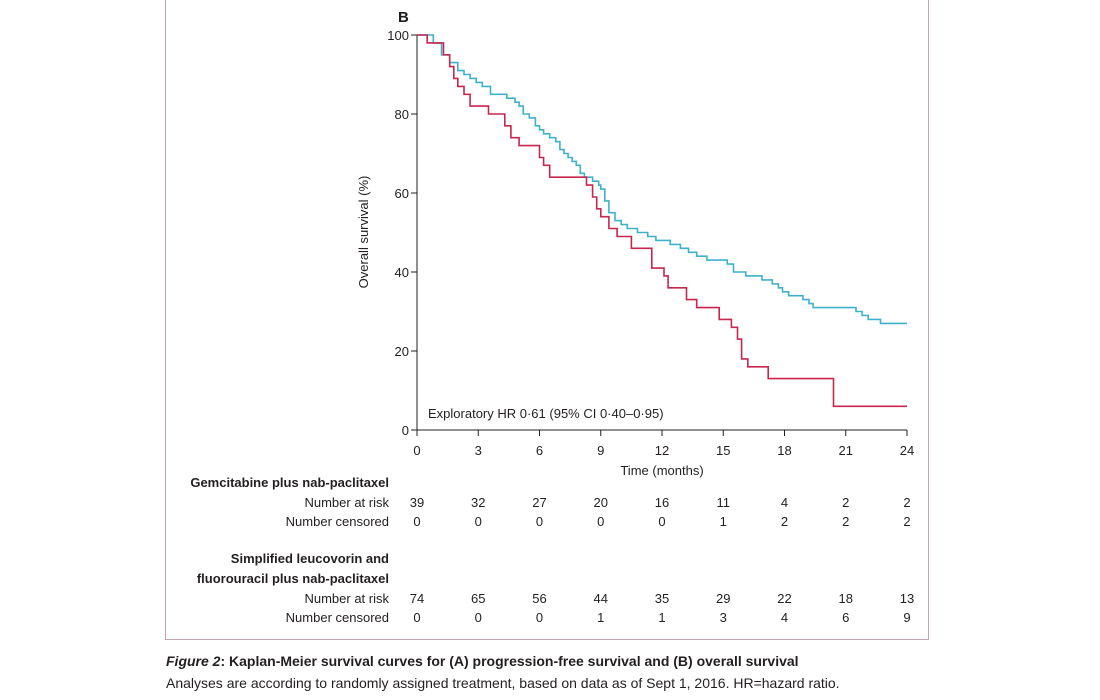  What do you see at coordinates (363, 232) in the screenshot?
I see `y-axis-title: Overall survival (%)` at bounding box center [363, 232].